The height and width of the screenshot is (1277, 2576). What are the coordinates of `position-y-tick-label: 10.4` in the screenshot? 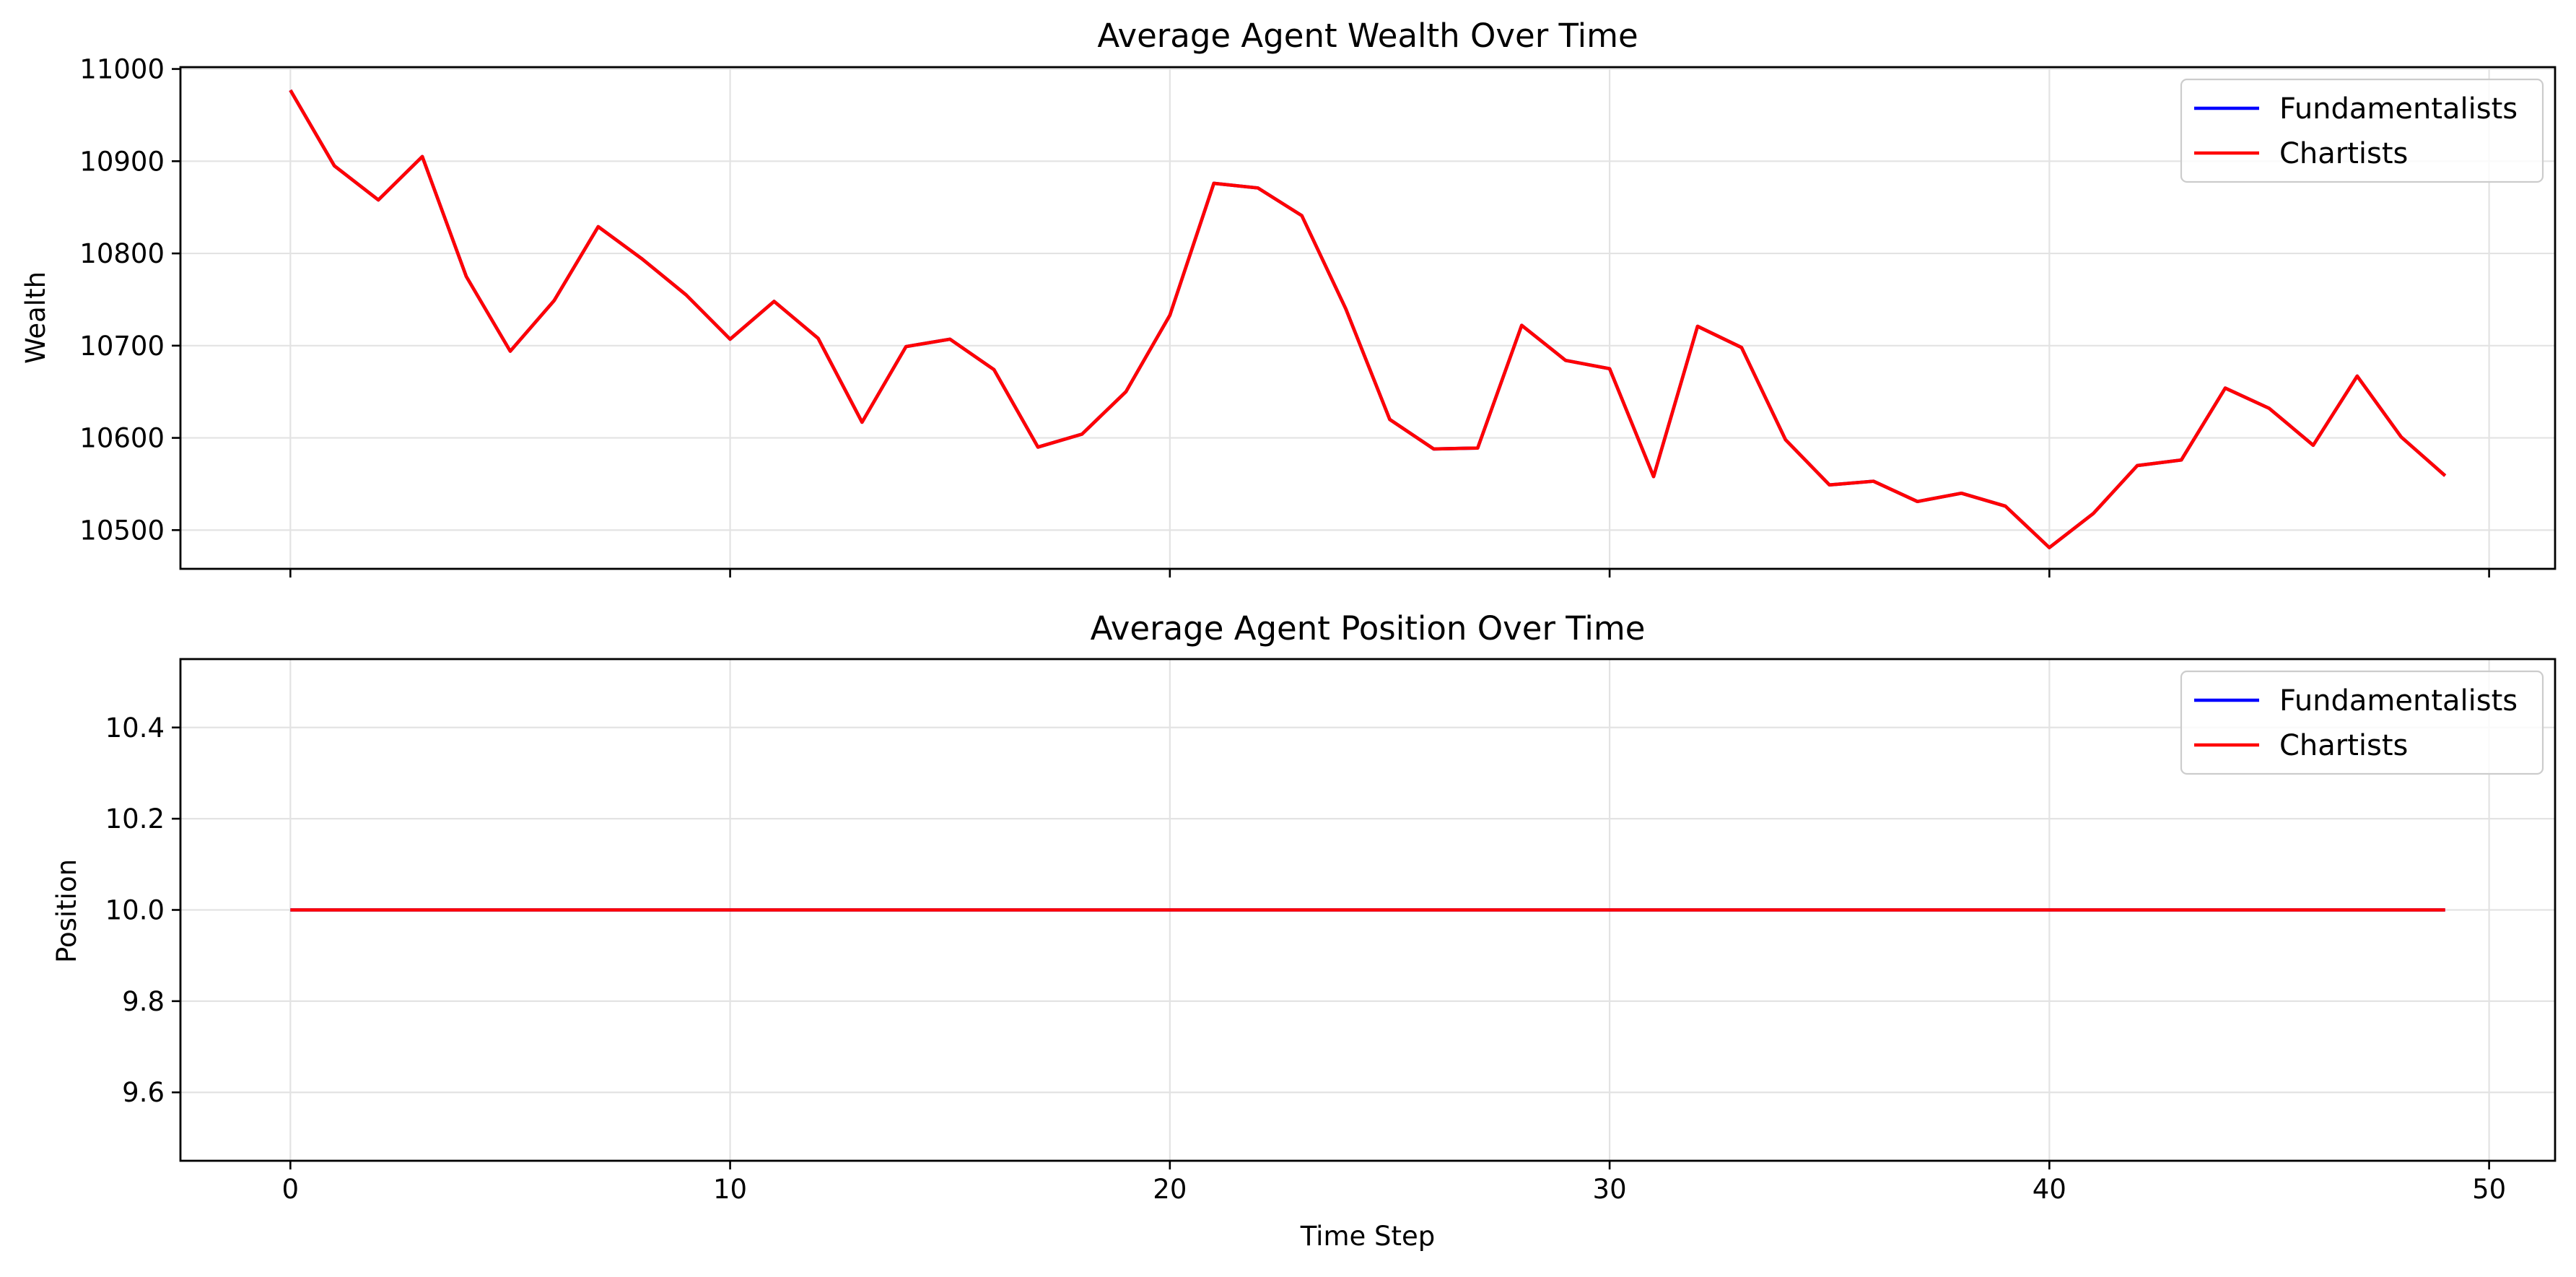 It's located at (135, 728).